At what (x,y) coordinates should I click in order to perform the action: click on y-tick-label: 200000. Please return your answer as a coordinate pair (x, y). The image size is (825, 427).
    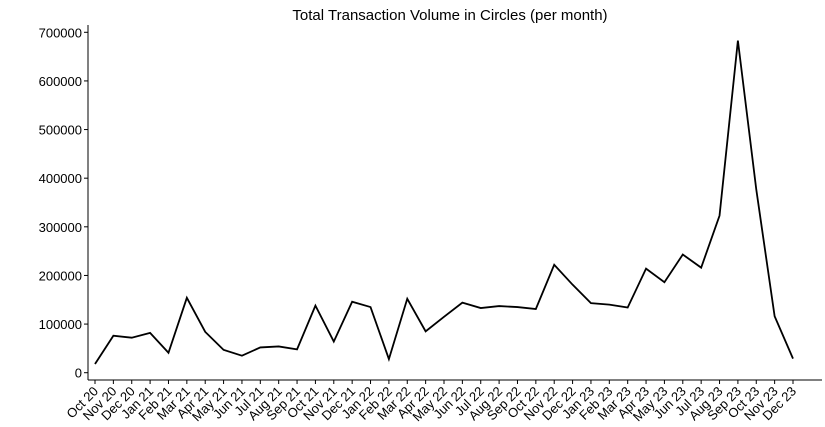
    Looking at the image, I should click on (60, 275).